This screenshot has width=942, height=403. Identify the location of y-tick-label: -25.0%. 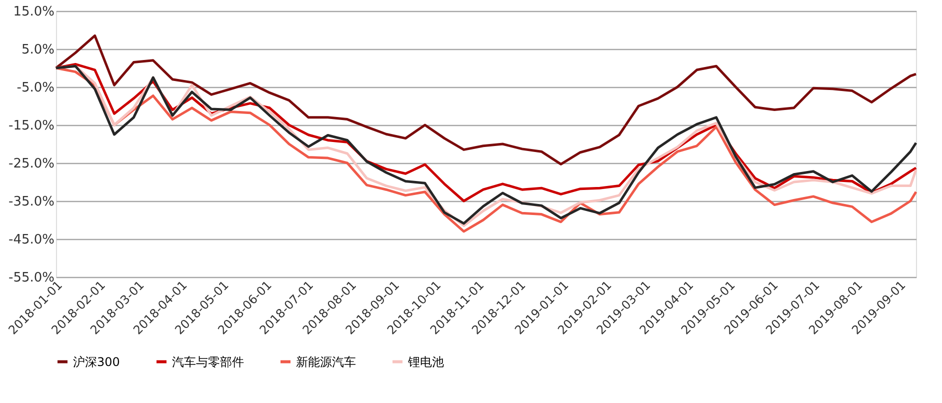
(31, 164).